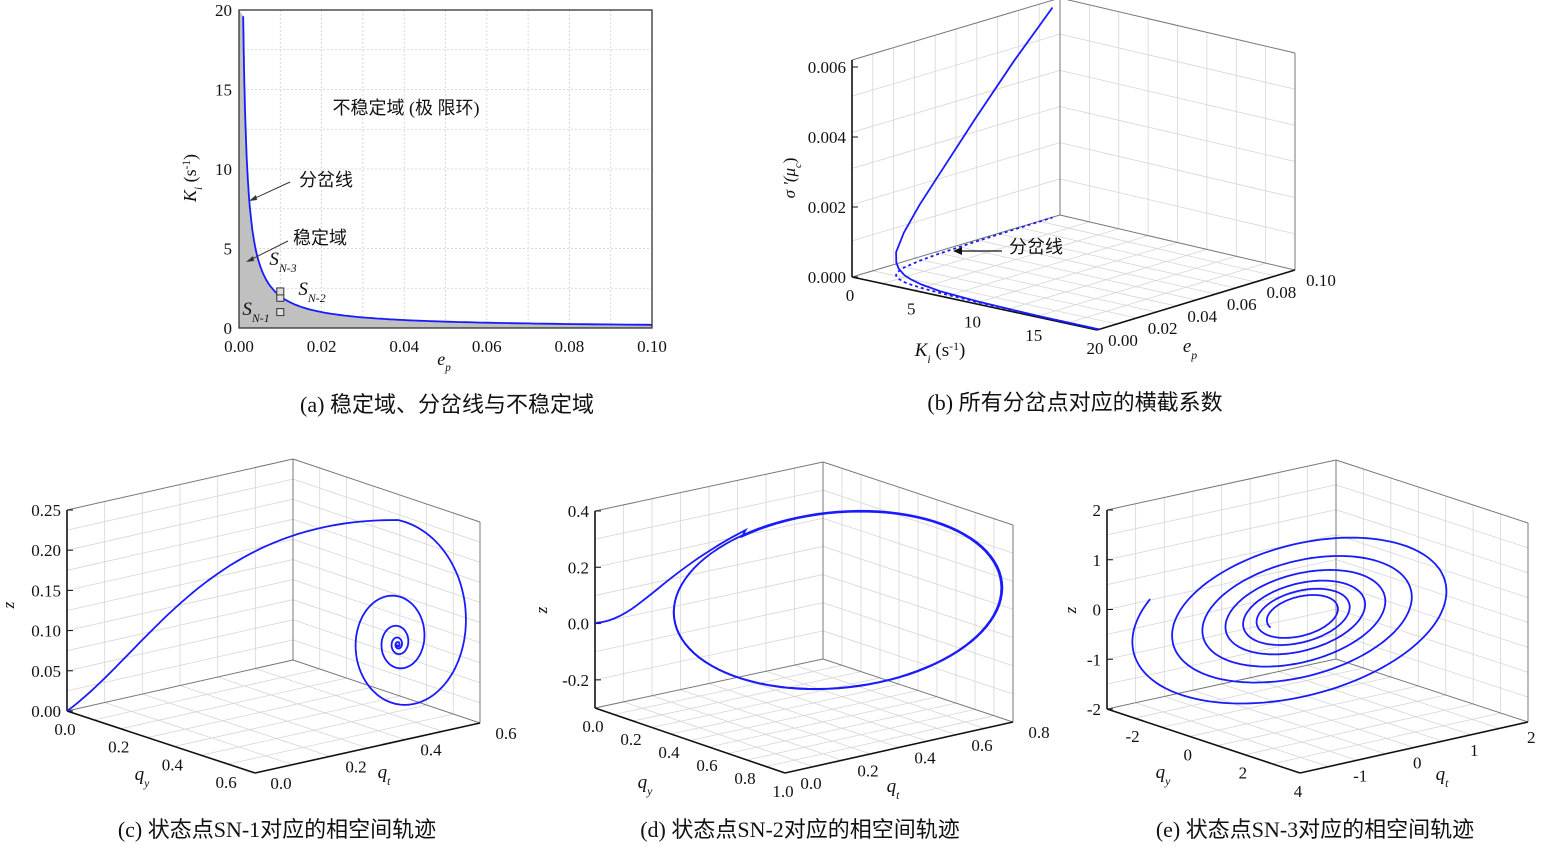 The height and width of the screenshot is (866, 1547). I want to click on y-axis-label: Ki (s-1), so click(192, 178).